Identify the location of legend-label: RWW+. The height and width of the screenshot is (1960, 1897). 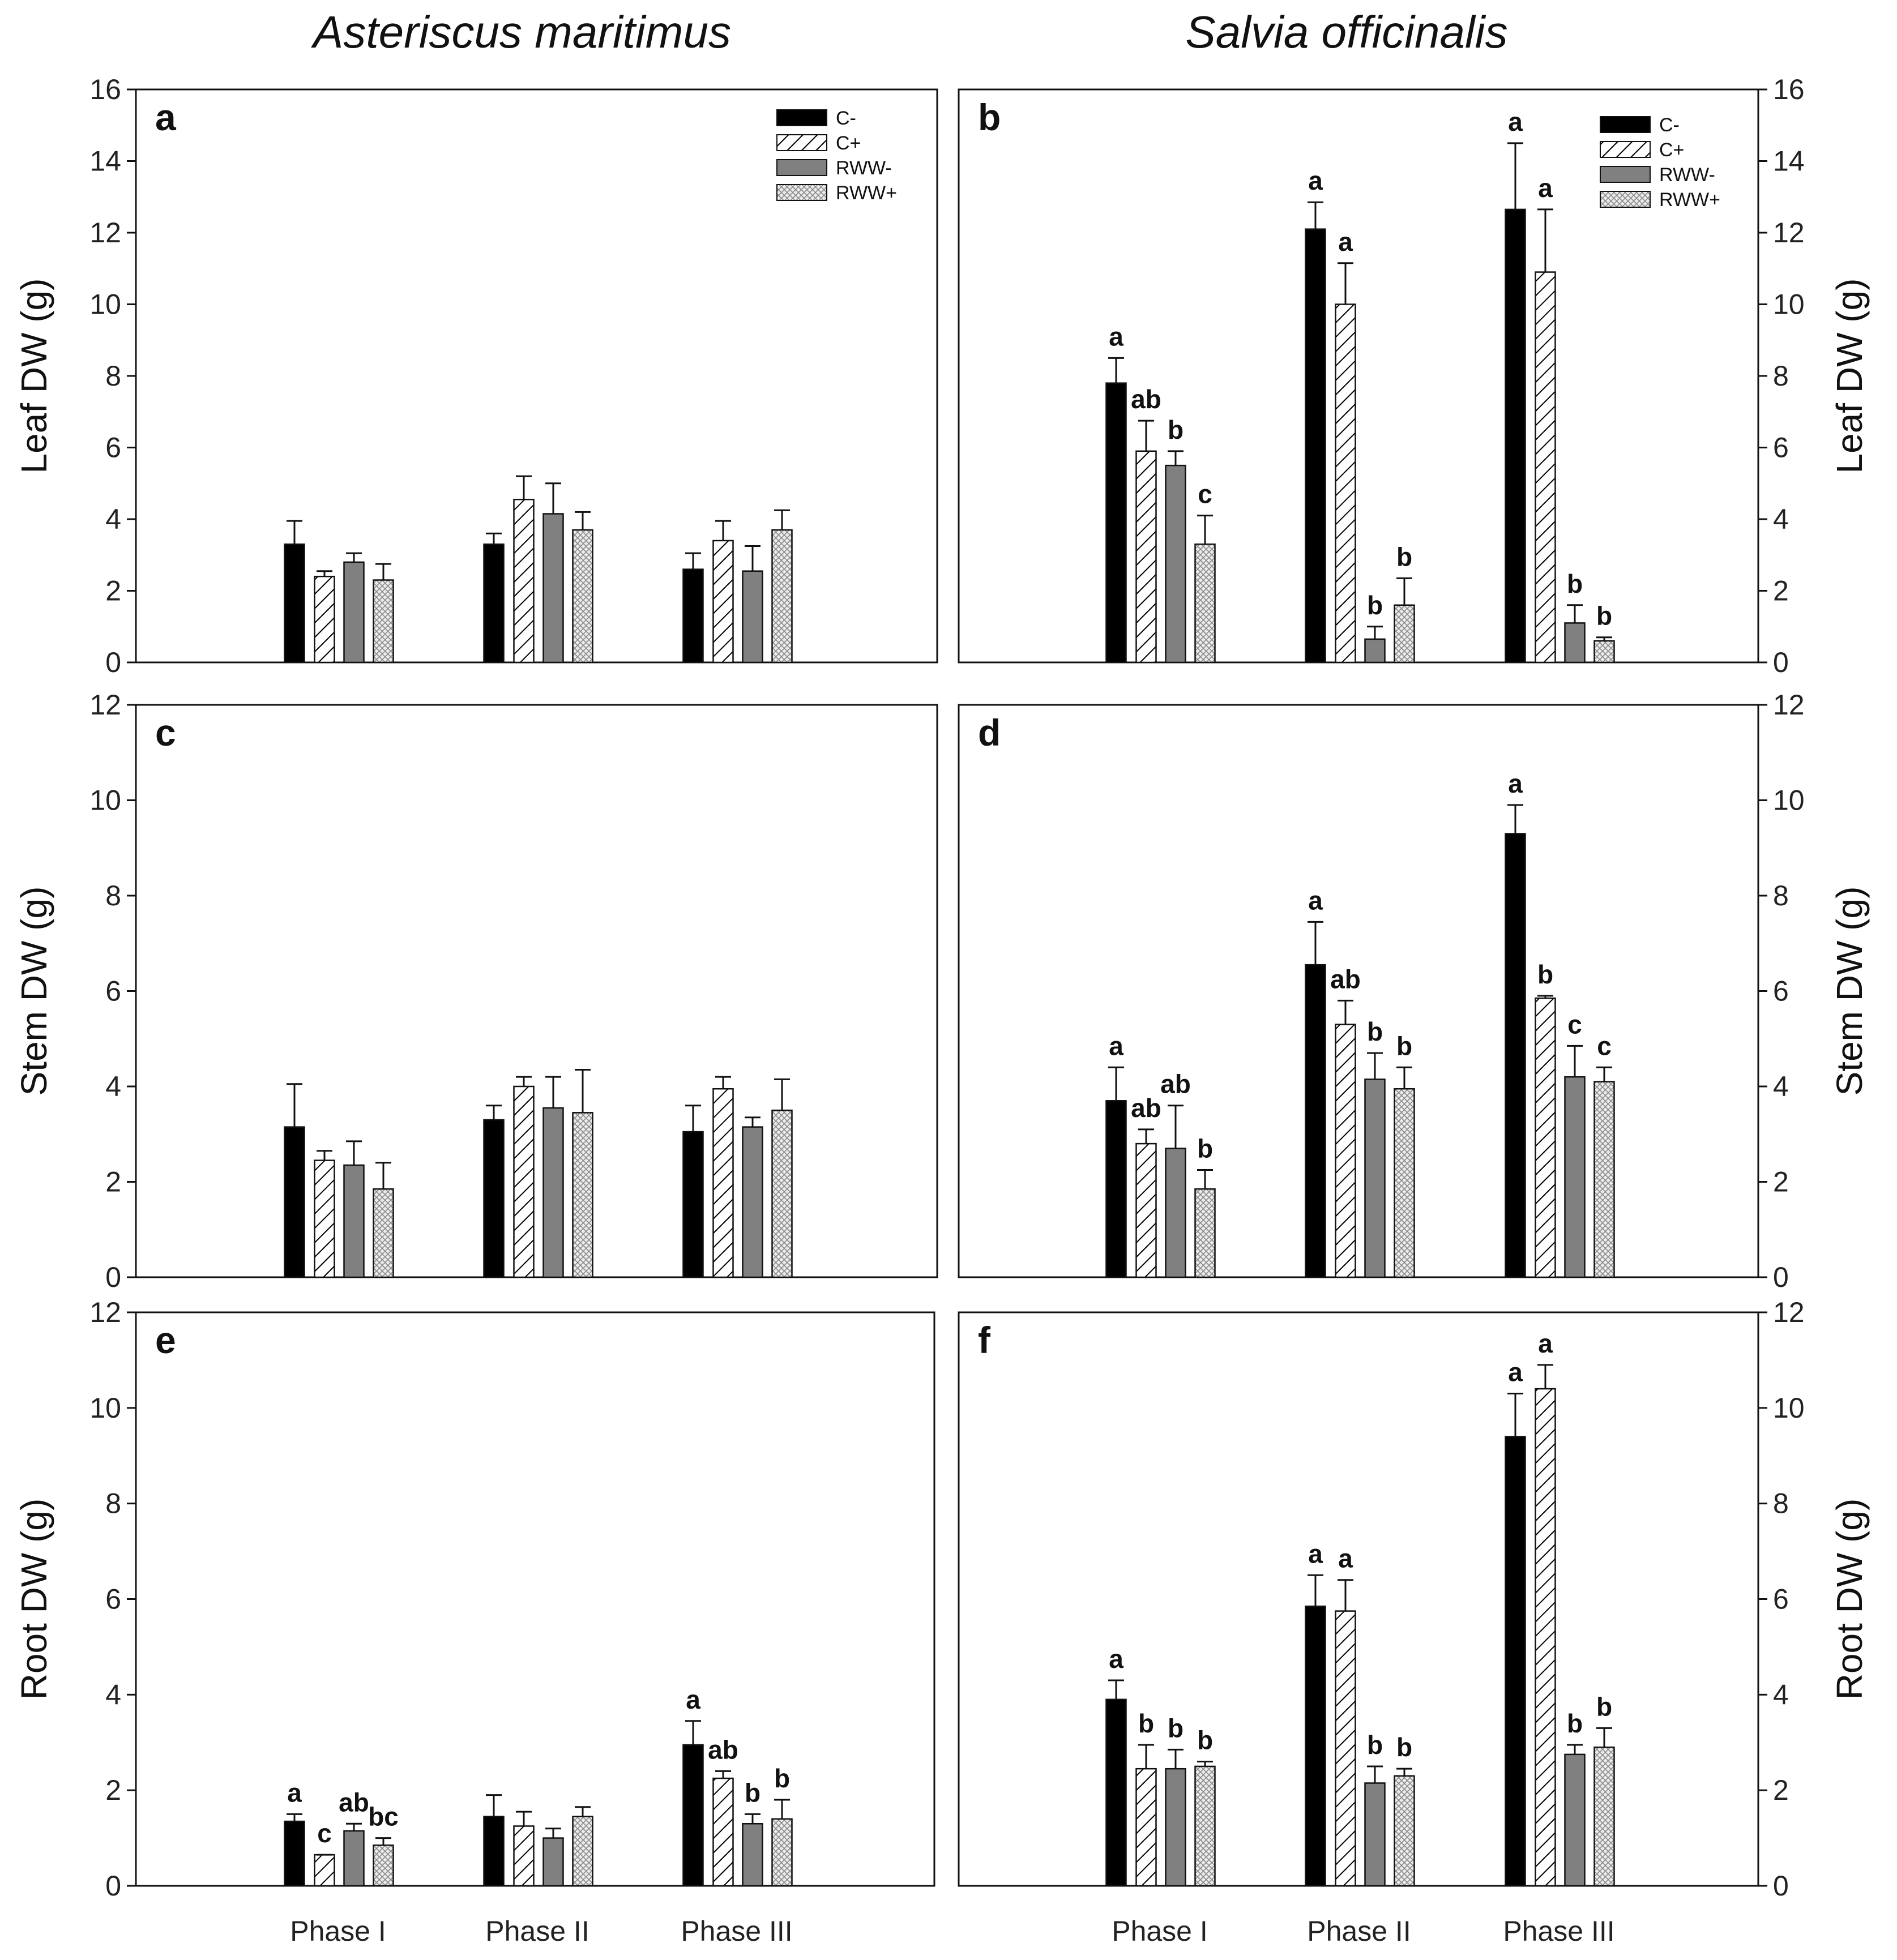
(866, 193).